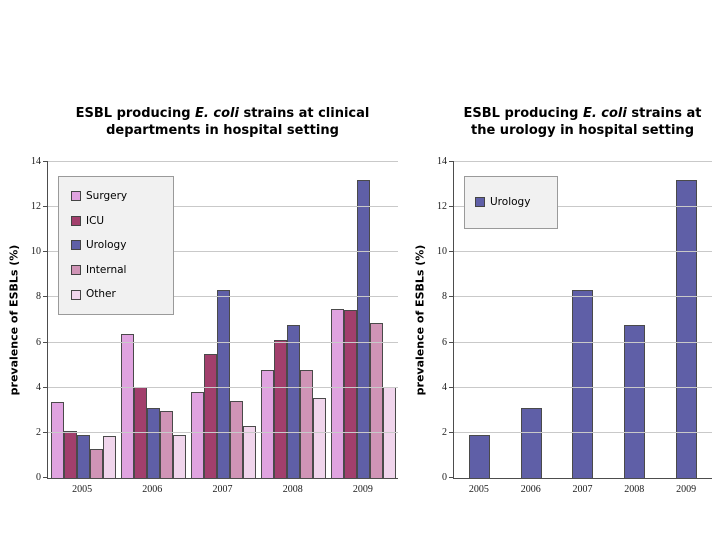  I want to click on other-bar-2008, so click(319, 437).